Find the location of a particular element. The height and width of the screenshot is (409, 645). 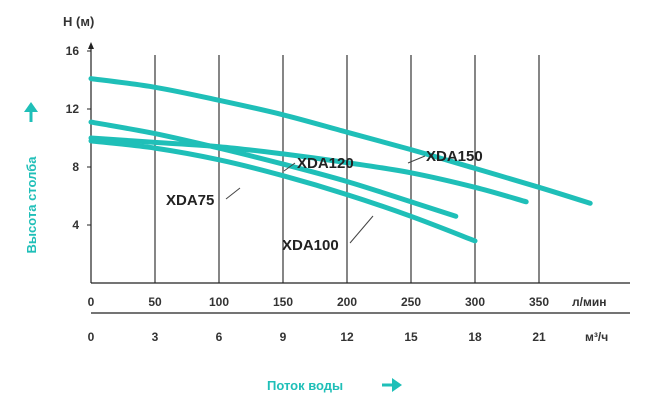

x-tick-label: 250 is located at coordinates (411, 302).